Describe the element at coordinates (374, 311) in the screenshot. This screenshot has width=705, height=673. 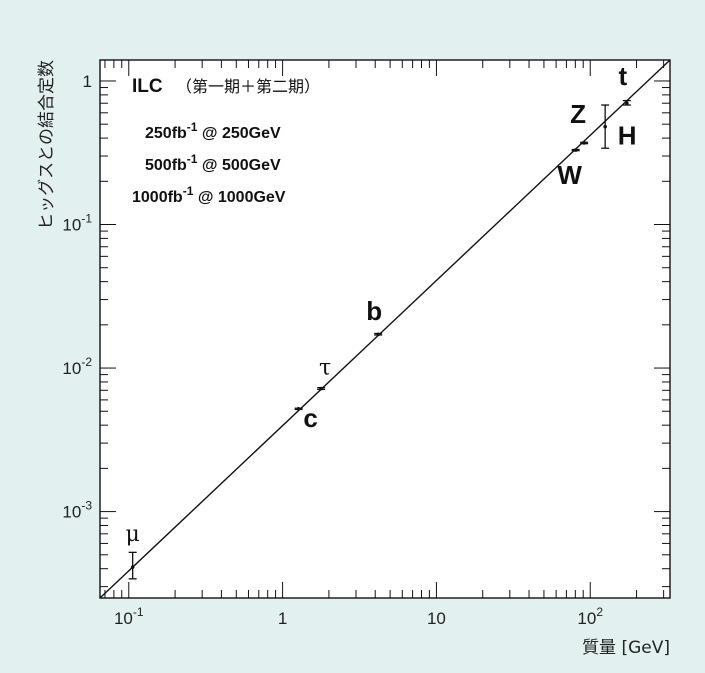
I see `point-label: b` at that location.